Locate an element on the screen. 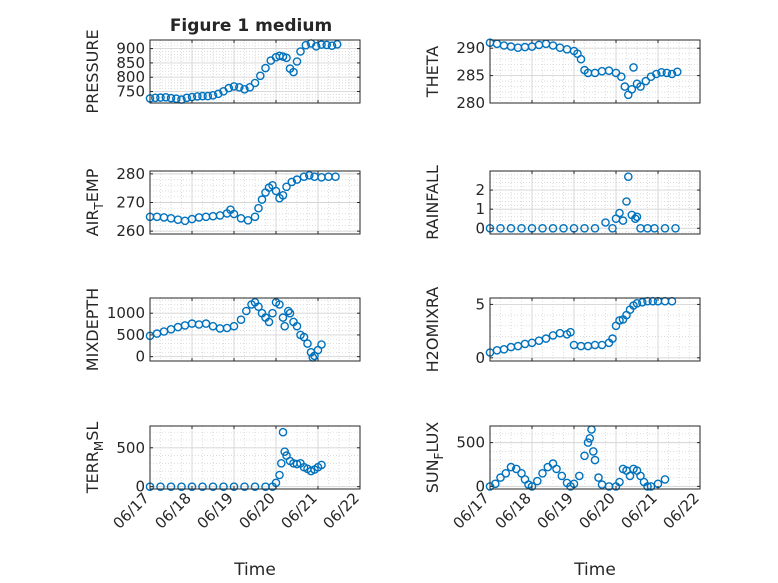  subplot-p5: 0 500 1000 MIXDEPTH is located at coordinates (222, 329).